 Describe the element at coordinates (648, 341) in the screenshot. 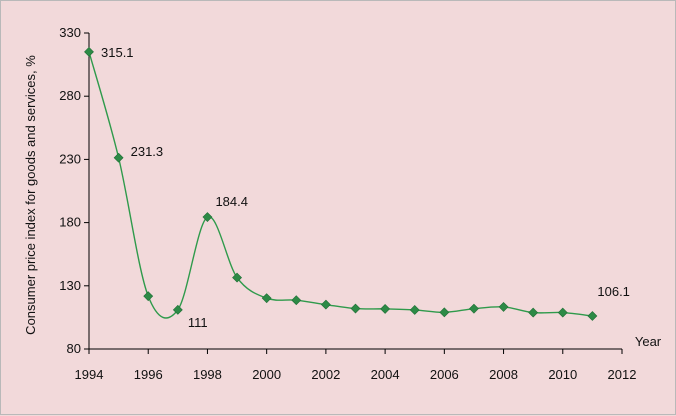

I see `x-axis-label: Year` at that location.